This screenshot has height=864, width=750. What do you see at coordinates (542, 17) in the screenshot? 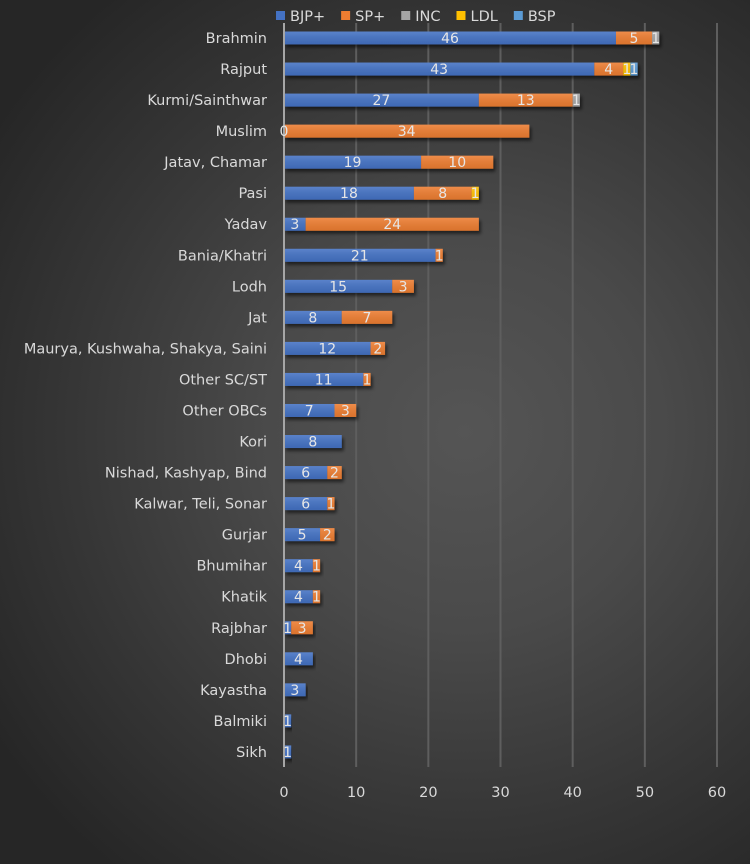
I see `legend-label: BSP` at bounding box center [542, 17].